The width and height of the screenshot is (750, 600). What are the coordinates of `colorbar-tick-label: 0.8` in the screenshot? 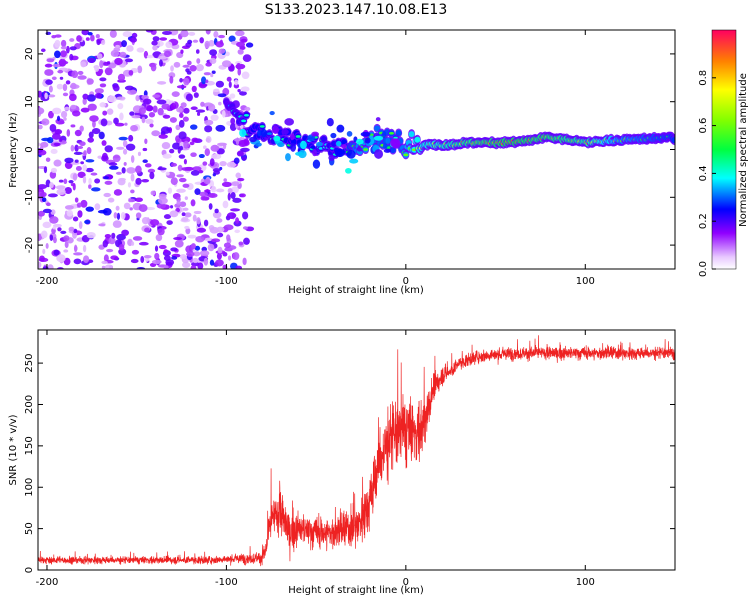 It's located at (703, 78).